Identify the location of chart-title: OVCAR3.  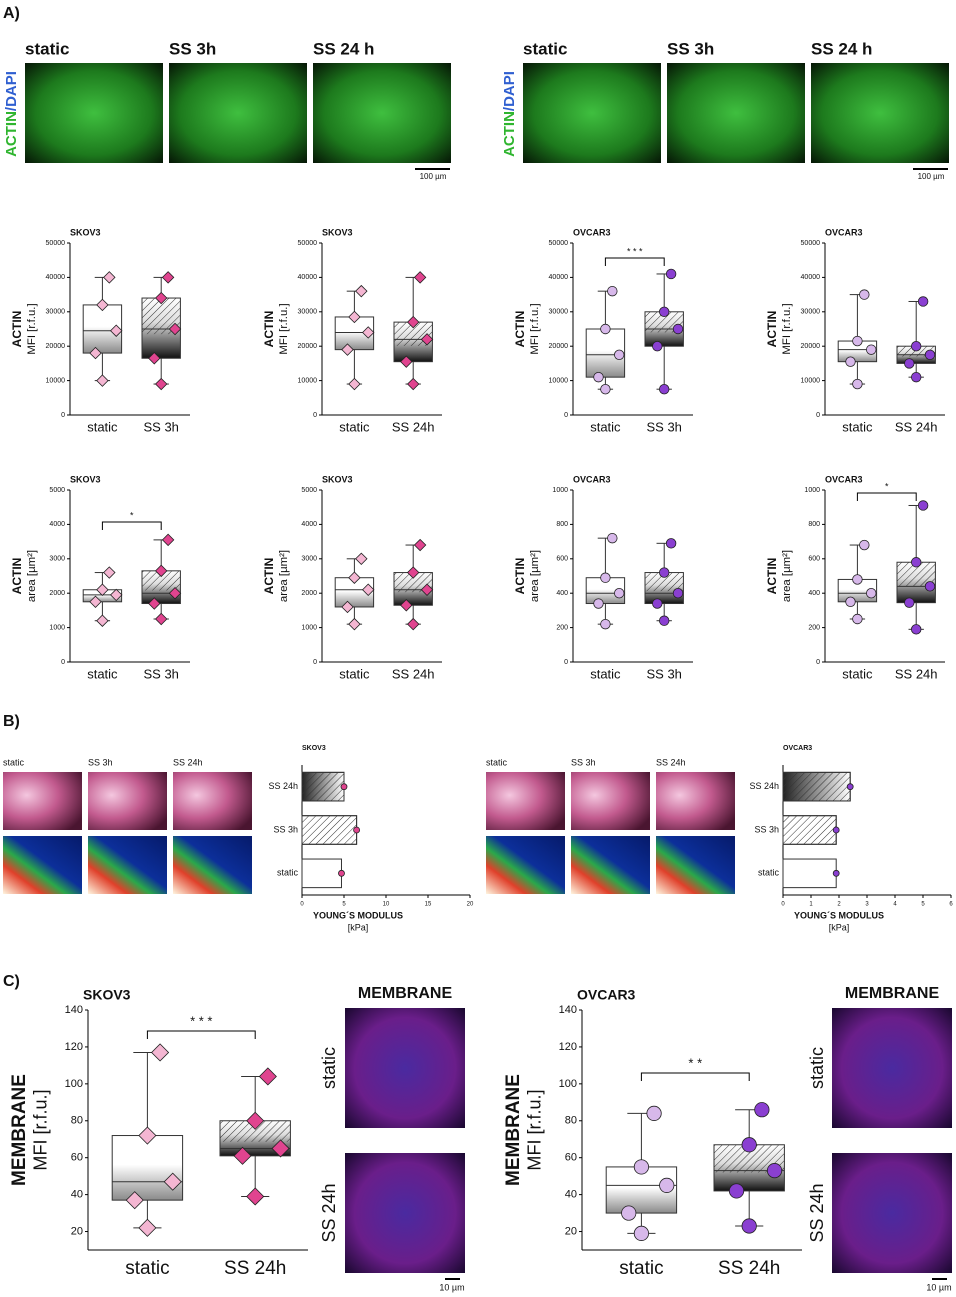
(606, 995).